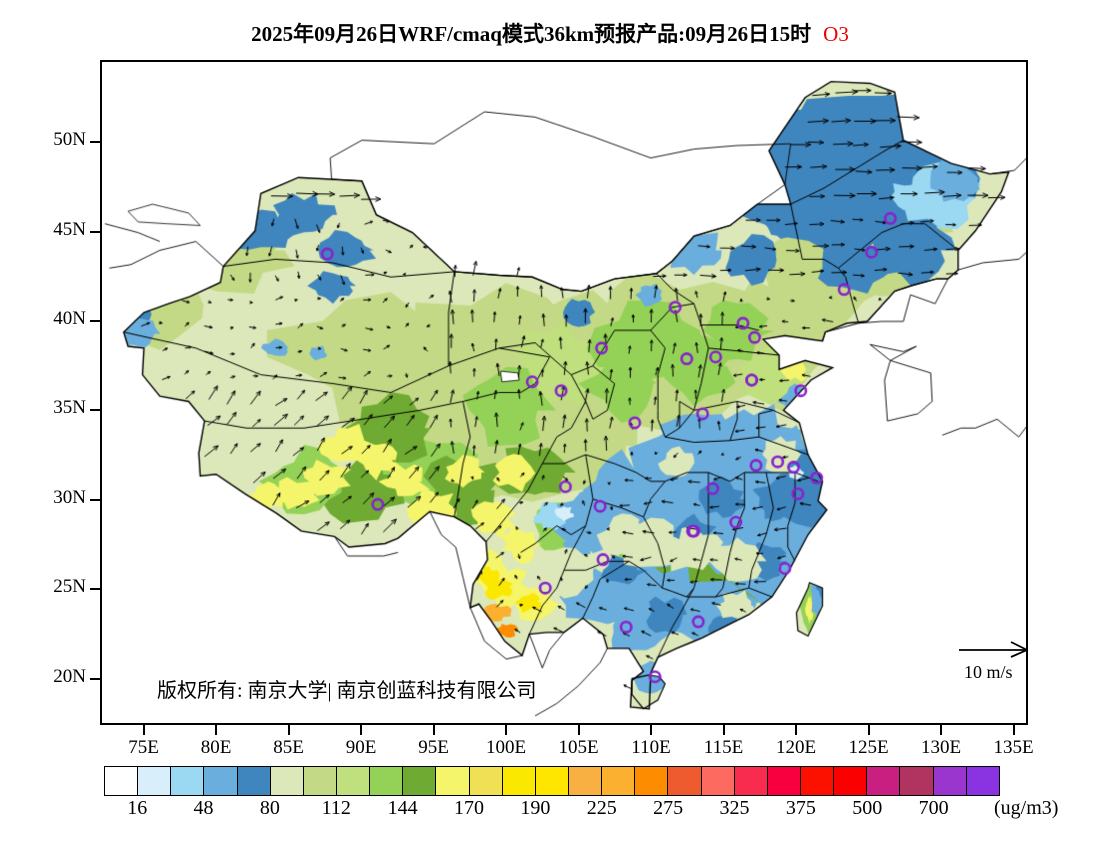 This screenshot has height=850, width=1100. Describe the element at coordinates (143, 747) in the screenshot. I see `x-axis-label: 75E` at that location.